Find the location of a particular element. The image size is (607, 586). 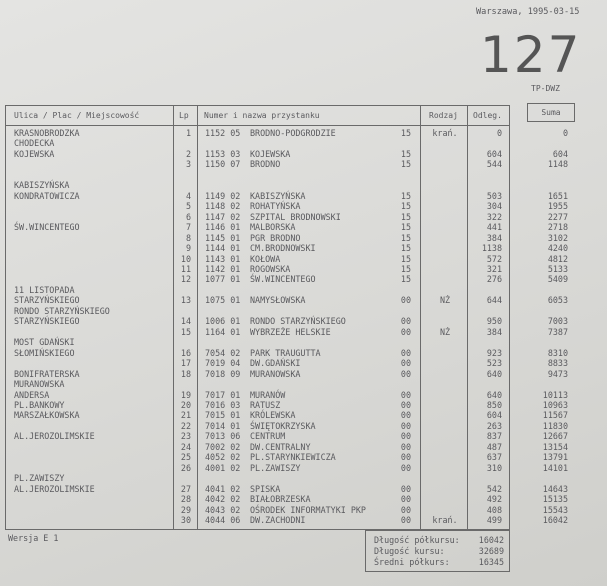

cell-distance: 604 is located at coordinates (494, 153).